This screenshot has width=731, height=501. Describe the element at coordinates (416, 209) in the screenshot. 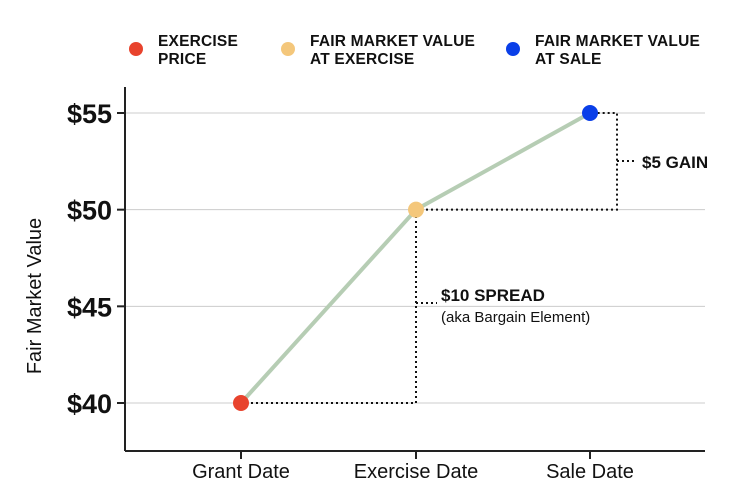

I see `point-exercise-date` at that location.